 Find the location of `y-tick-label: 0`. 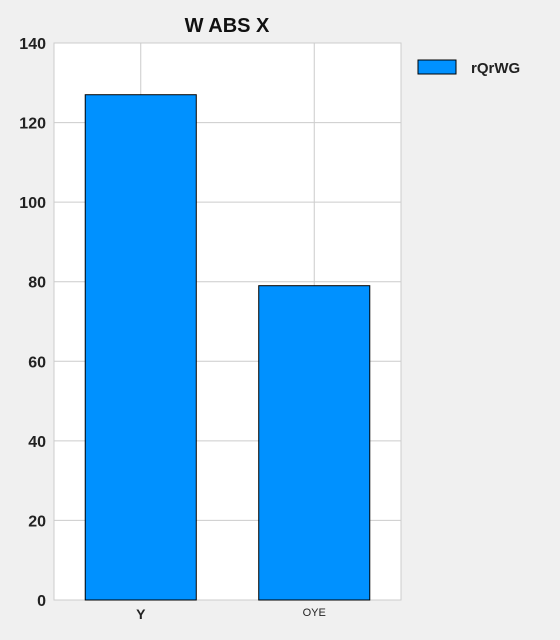

y-tick-label: 0 is located at coordinates (41, 601).